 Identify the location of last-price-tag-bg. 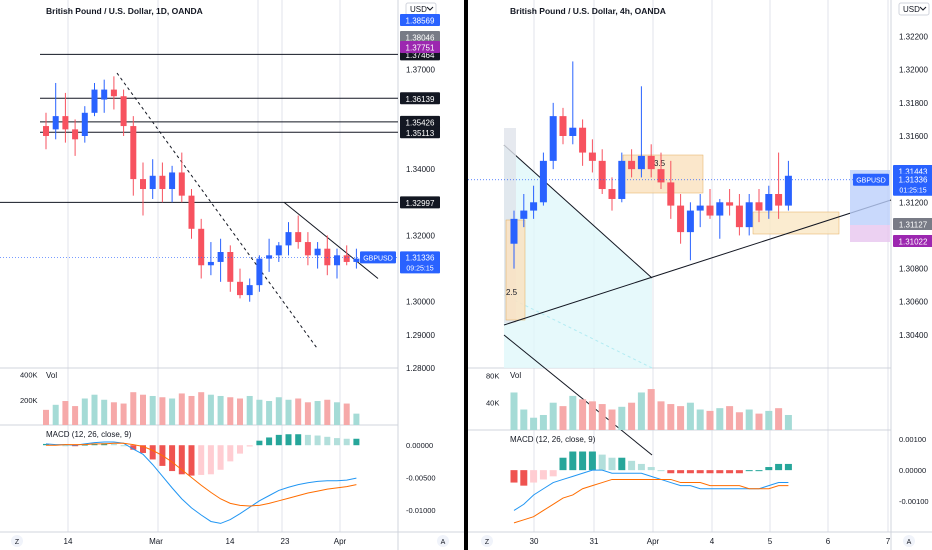
(912, 184).